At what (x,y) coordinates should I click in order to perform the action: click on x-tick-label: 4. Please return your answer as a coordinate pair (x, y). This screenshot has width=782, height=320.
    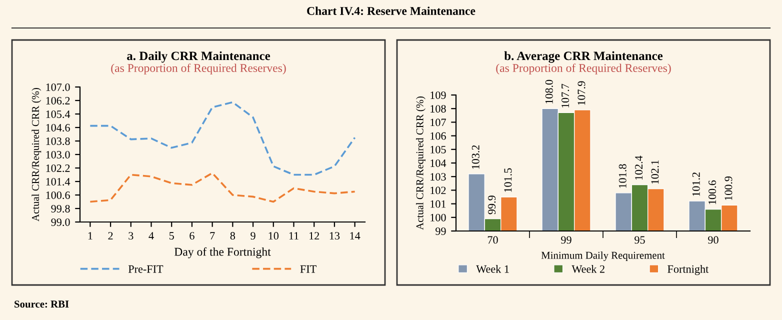
    Looking at the image, I should click on (151, 236).